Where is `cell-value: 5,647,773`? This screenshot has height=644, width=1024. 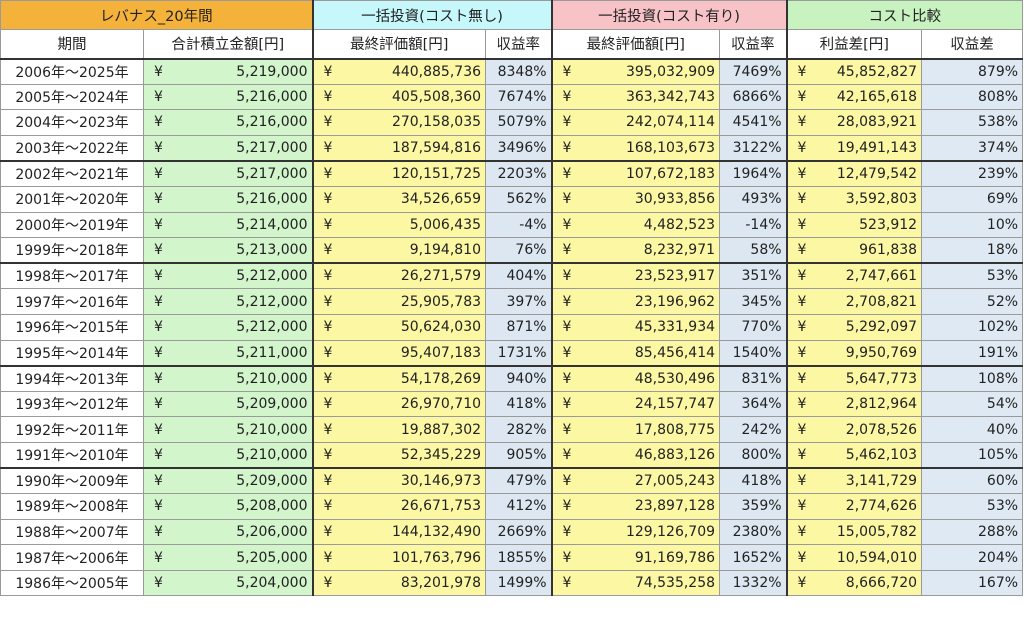 cell-value: 5,647,773 is located at coordinates (881, 378).